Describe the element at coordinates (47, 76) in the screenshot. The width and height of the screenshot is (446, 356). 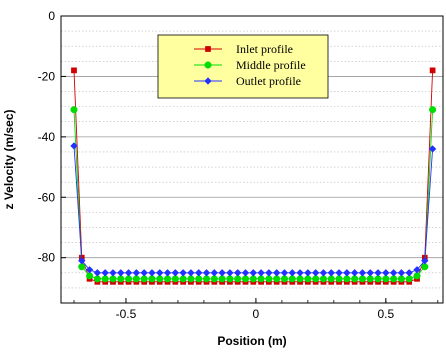
I see `y-tick-label: -20` at that location.